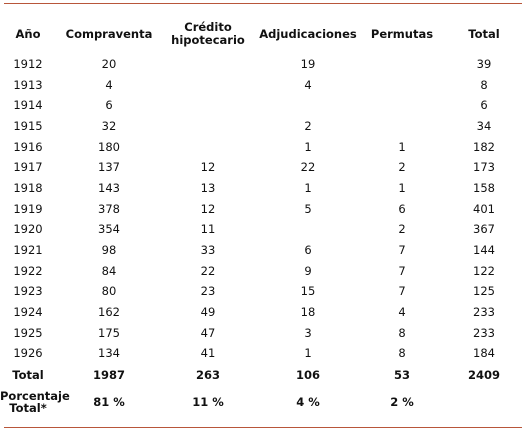 The image size is (526, 431). I want to click on cell-total: 182, so click(484, 146).